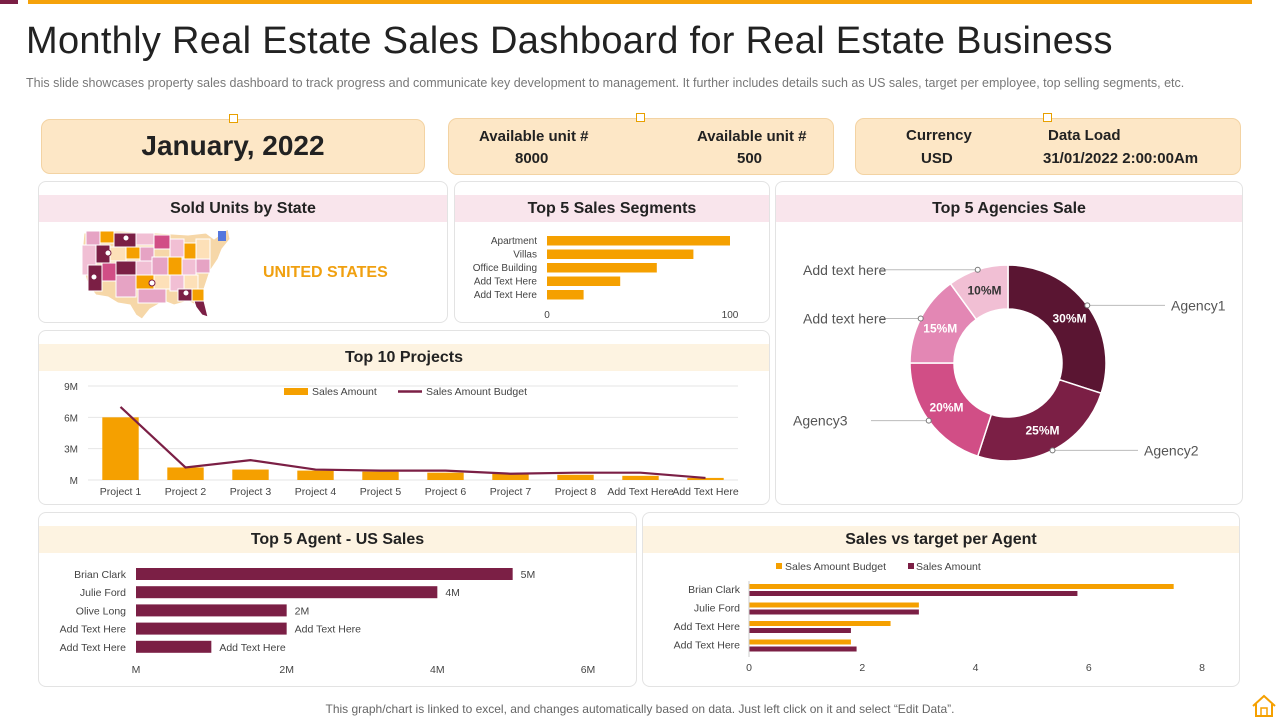 Image resolution: width=1280 pixels, height=720 pixels. What do you see at coordinates (93, 648) in the screenshot?
I see `agent-label: Add Text Here` at bounding box center [93, 648].